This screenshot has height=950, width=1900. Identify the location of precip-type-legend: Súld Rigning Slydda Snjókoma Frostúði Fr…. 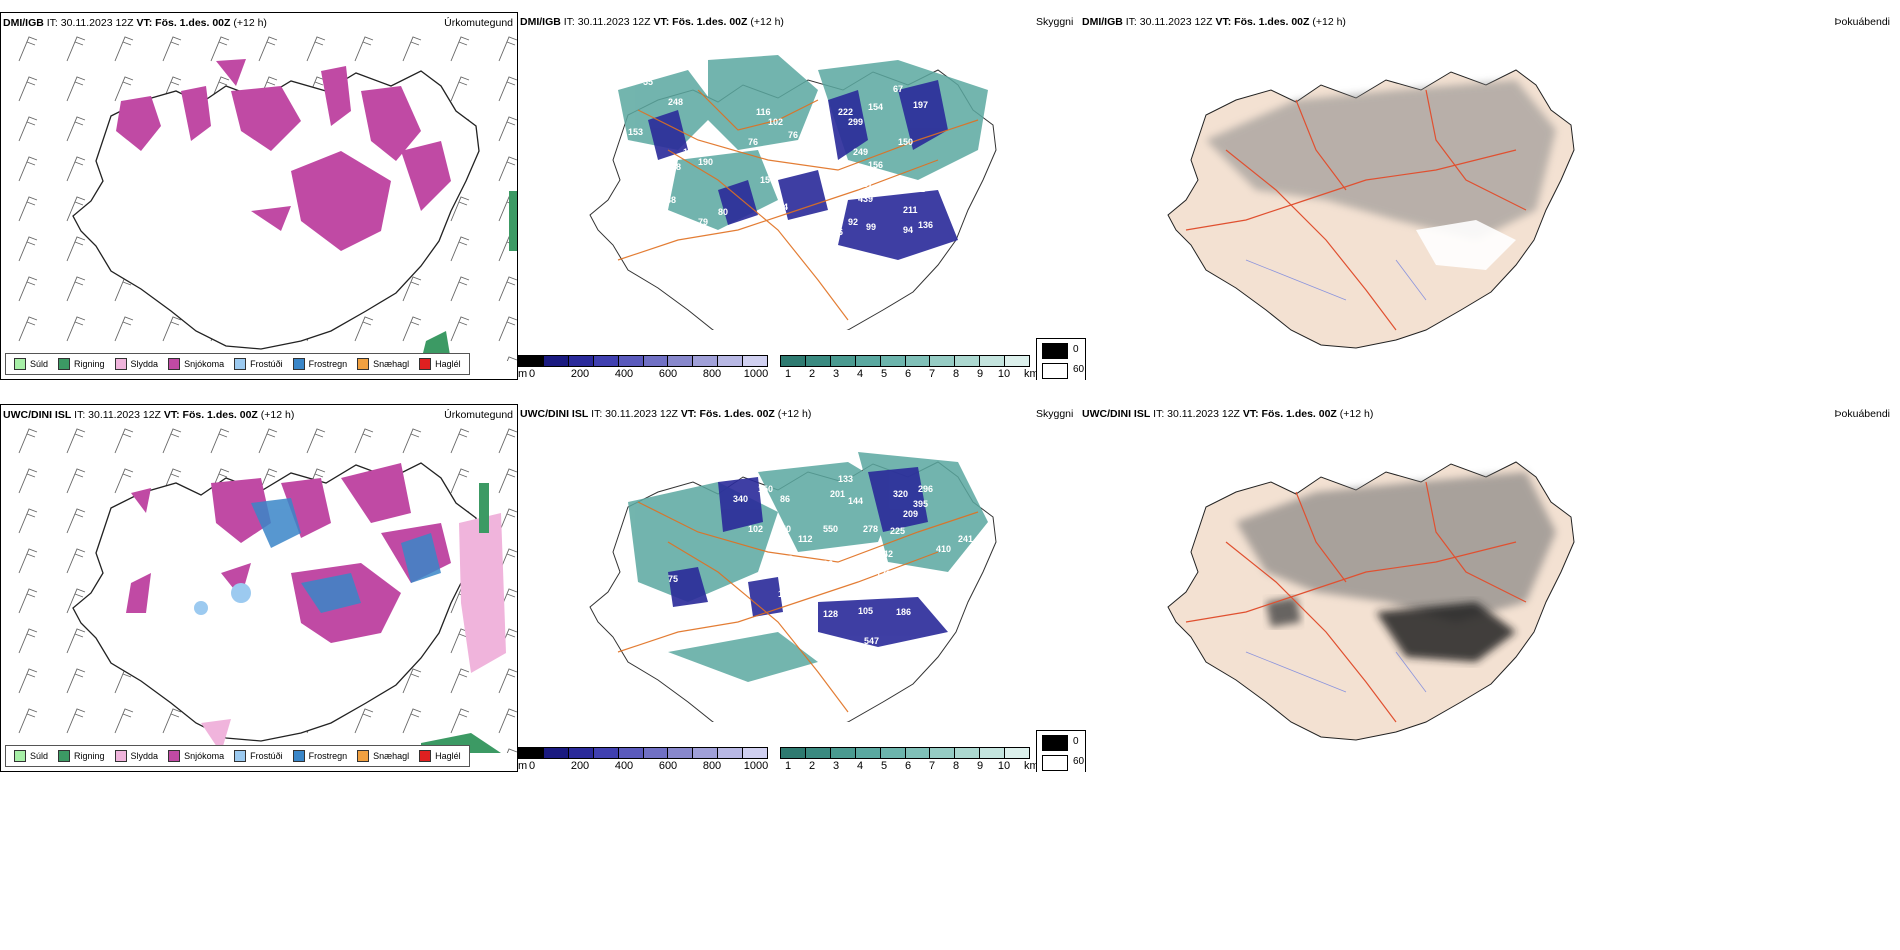
(237, 756).